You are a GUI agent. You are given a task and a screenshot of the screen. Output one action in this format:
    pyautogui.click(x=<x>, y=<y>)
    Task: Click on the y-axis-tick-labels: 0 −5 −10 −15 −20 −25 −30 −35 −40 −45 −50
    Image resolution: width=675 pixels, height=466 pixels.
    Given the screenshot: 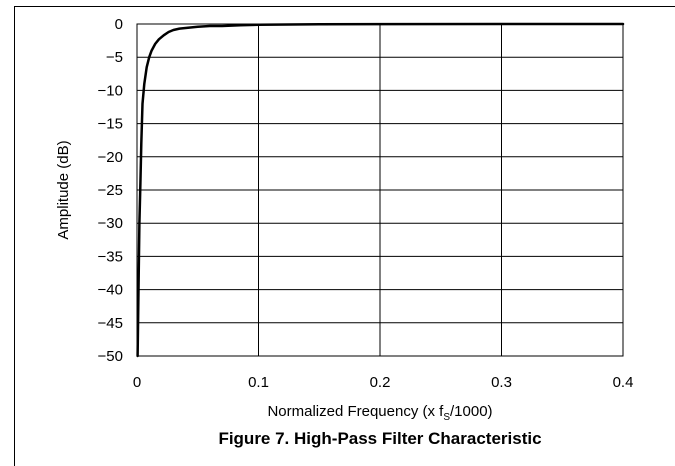 What is the action you would take?
    pyautogui.click(x=110, y=190)
    